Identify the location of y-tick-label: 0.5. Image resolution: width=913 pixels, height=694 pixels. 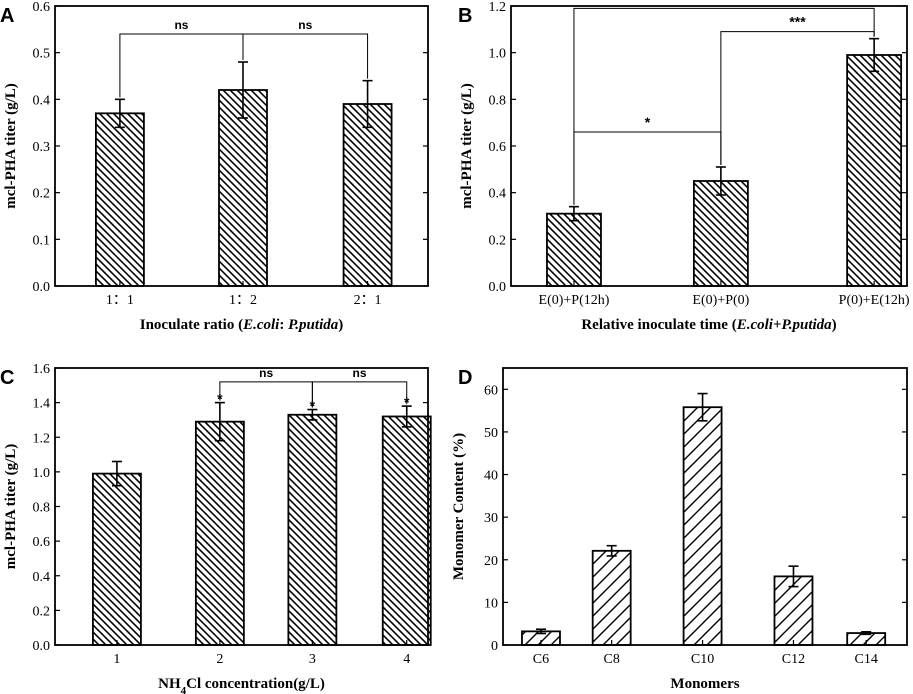
(42, 54).